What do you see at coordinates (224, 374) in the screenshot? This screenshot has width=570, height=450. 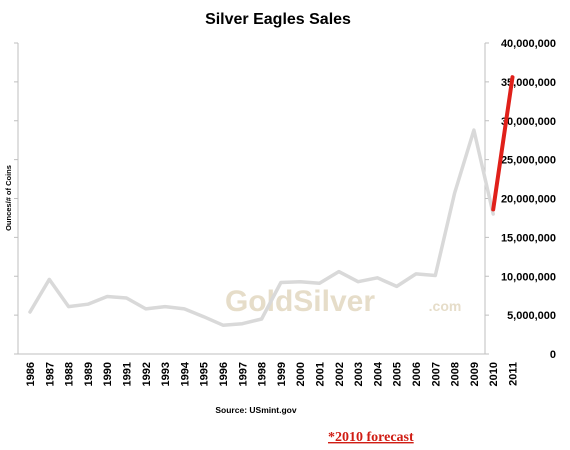 I see `x-tick-label: 1996` at bounding box center [224, 374].